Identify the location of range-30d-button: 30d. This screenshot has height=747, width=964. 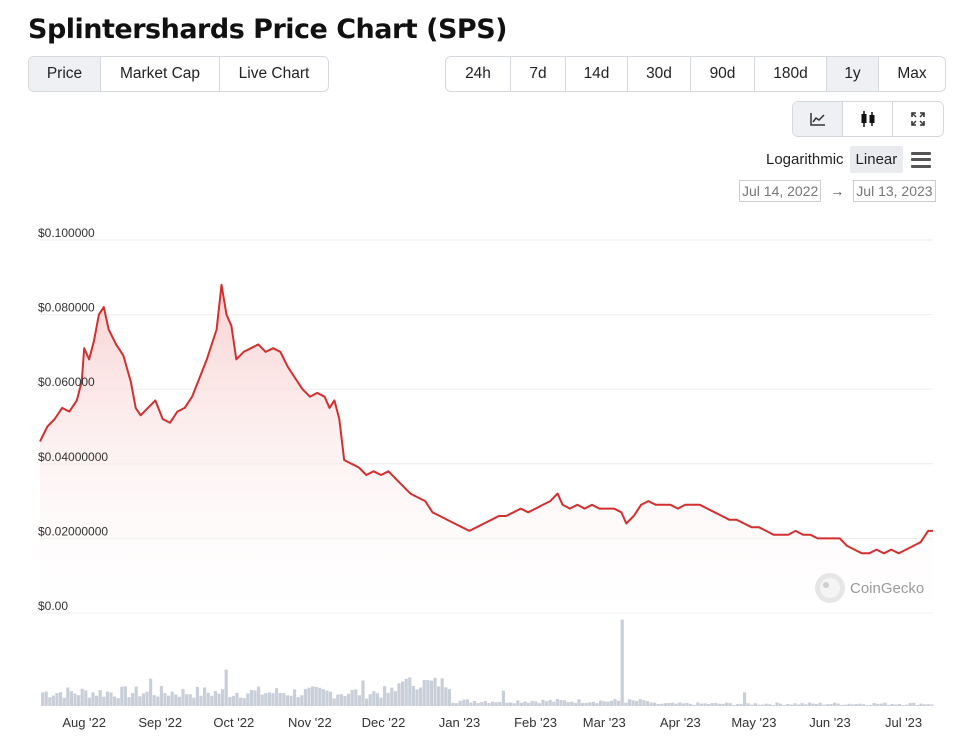
(659, 74).